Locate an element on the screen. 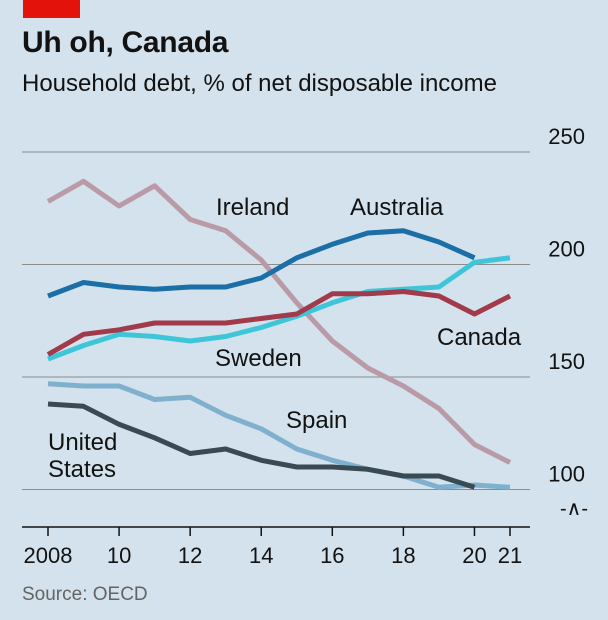 The height and width of the screenshot is (620, 608). series-label-australia: Australia is located at coordinates (397, 207).